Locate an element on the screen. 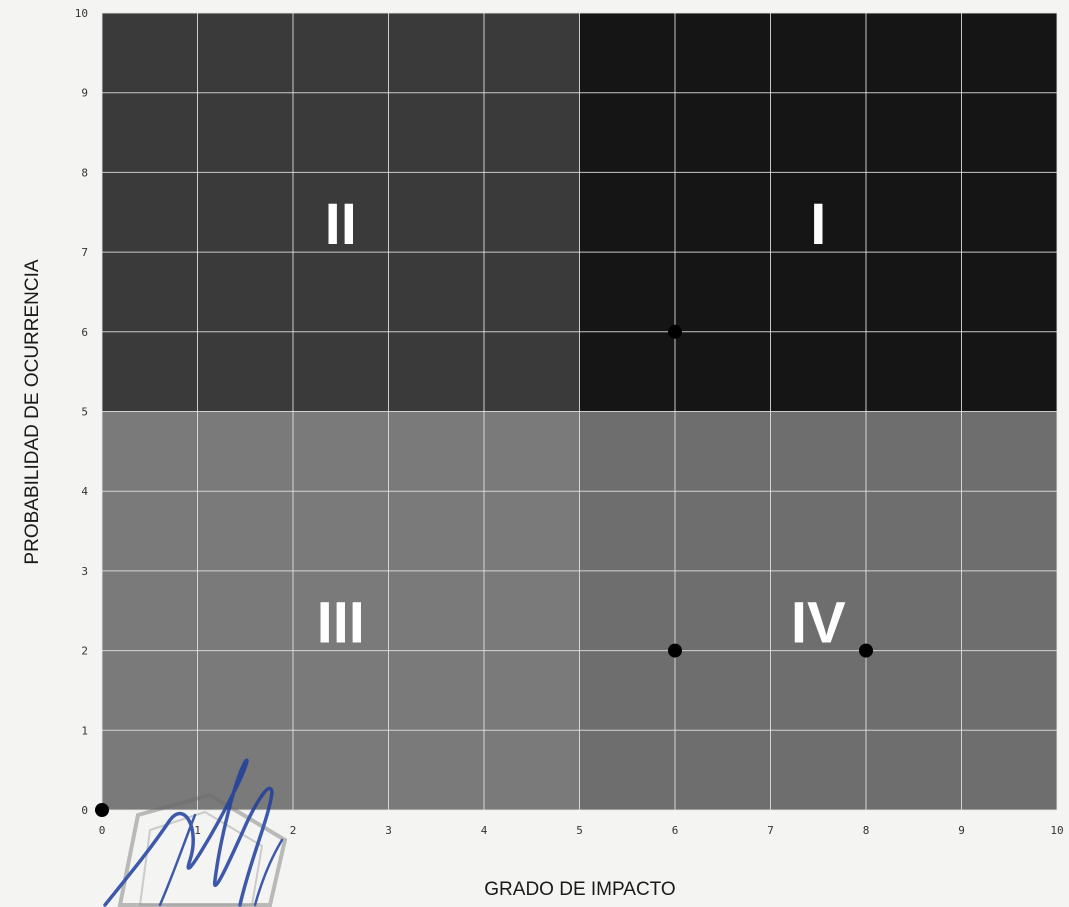 This screenshot has width=1069, height=907. y-tick-label: 2 is located at coordinates (84, 651).